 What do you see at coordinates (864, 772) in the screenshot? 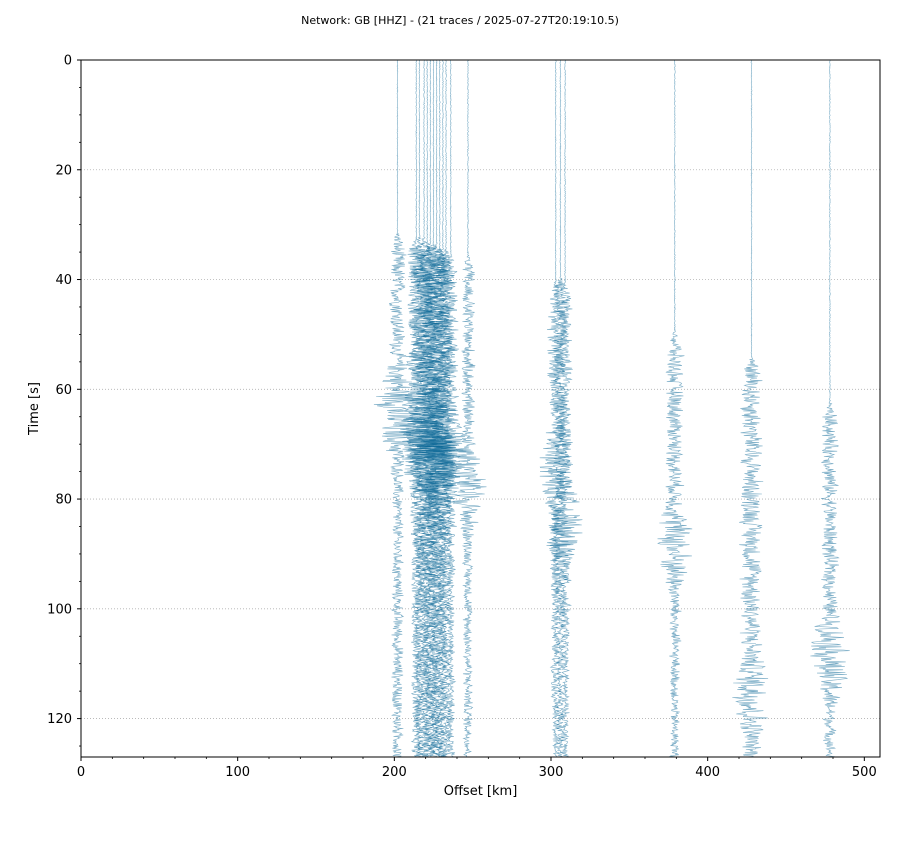
I see `x-tick-label: 500` at bounding box center [864, 772].